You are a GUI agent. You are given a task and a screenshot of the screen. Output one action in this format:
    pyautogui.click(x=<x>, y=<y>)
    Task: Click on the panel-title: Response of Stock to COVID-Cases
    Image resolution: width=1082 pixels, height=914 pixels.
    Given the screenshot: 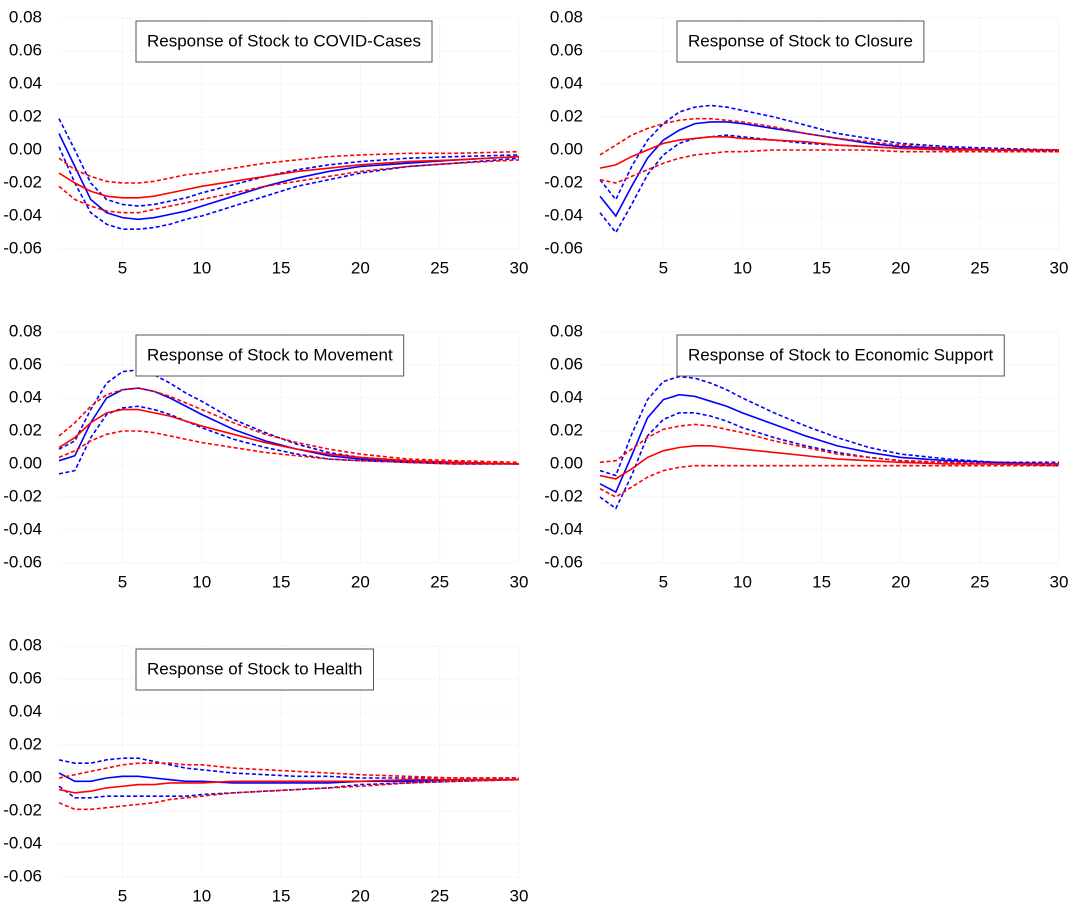 What is the action you would take?
    pyautogui.click(x=284, y=40)
    